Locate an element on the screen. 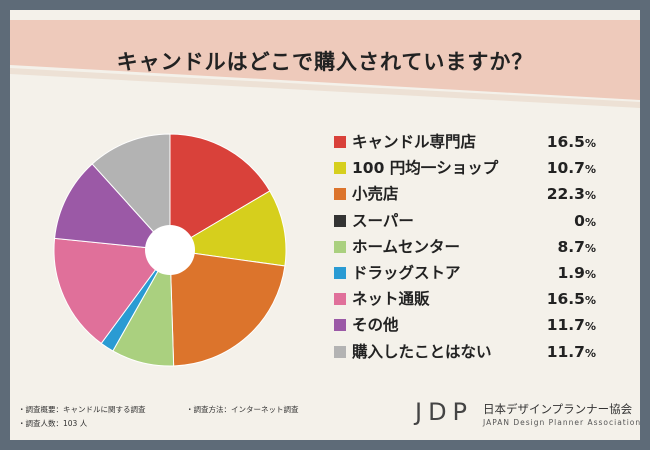 The width and height of the screenshot is (650, 450). legend-value: 0% is located at coordinates (585, 222).